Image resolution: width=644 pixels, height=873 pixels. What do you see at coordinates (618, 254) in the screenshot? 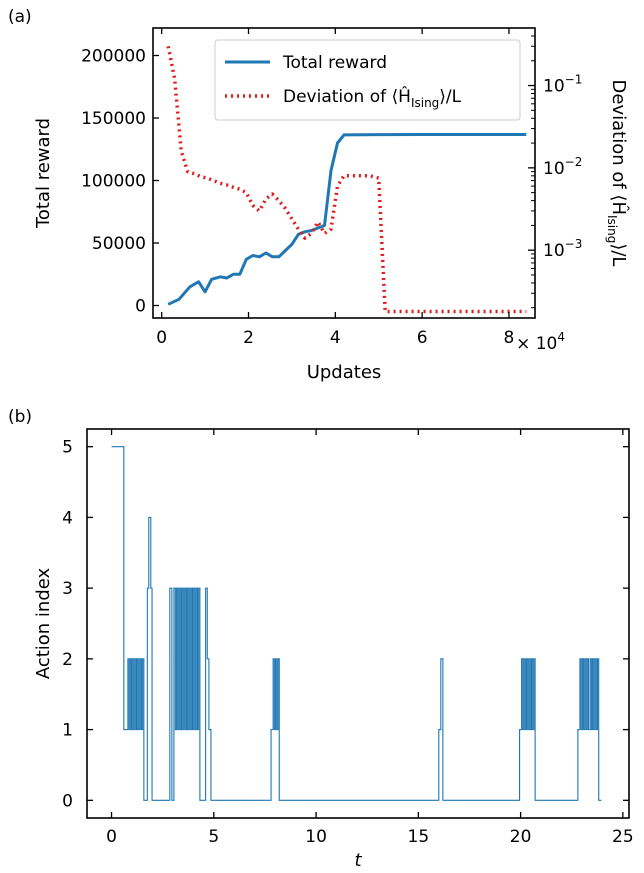
I see `y2-label-post: ⟩/L` at bounding box center [618, 254].